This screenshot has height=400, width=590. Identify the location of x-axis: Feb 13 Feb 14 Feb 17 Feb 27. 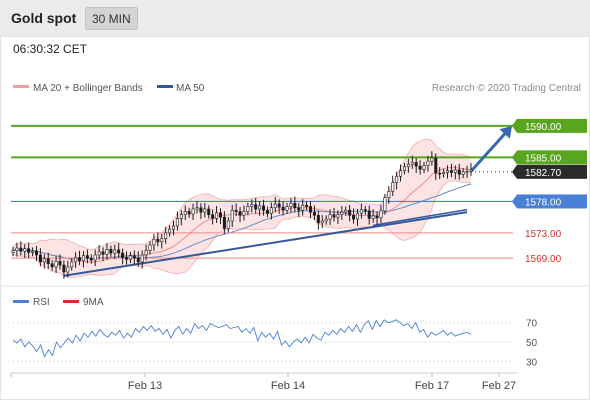
(263, 382).